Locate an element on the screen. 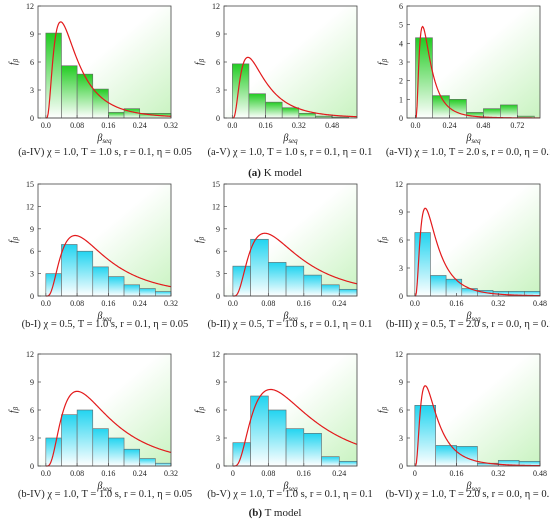 The height and width of the screenshot is (523, 550). y-tick-label: 15 is located at coordinates (216, 184).